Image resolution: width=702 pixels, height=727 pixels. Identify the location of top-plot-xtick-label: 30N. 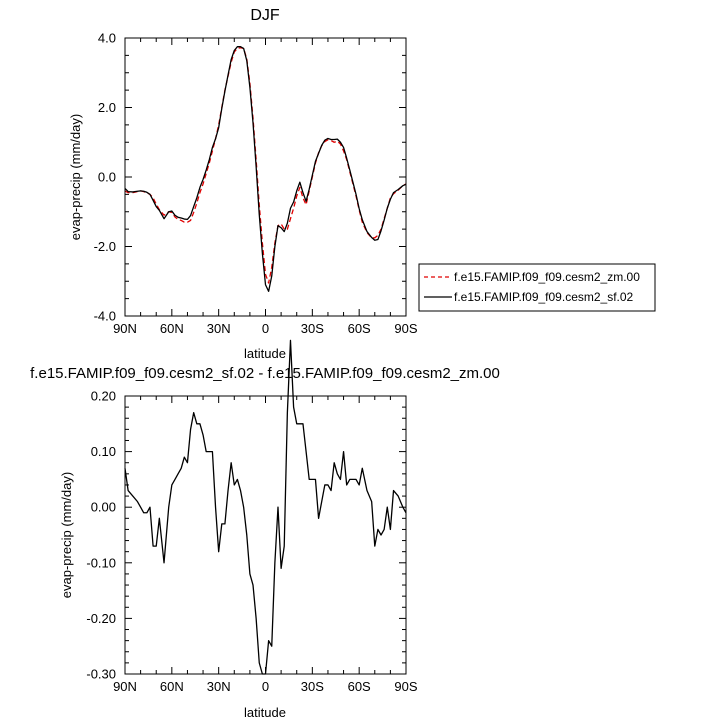
(219, 328).